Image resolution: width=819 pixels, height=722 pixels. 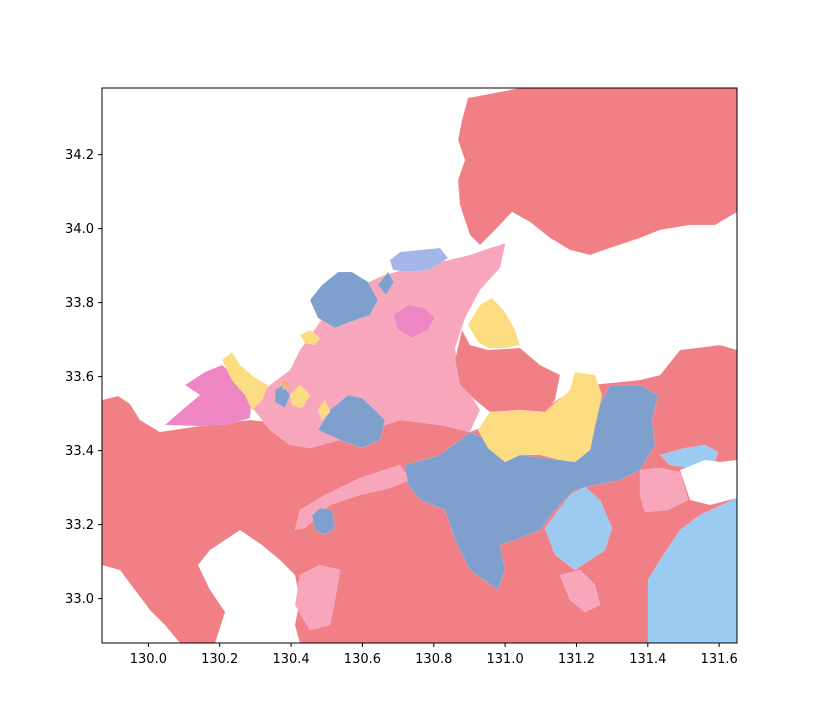 What do you see at coordinates (351, 421) in the screenshot?
I see `region-mid-blue` at bounding box center [351, 421].